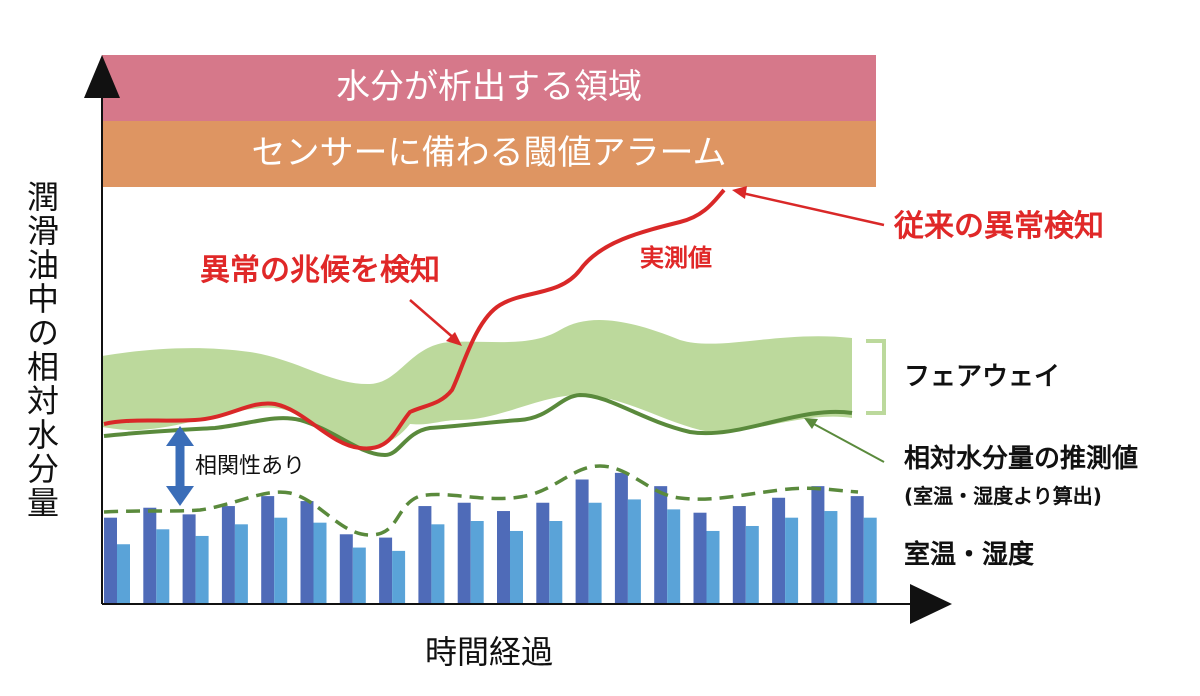 The image size is (1200, 696). What do you see at coordinates (180, 436) in the screenshot?
I see `correlation-arrowhead-up` at bounding box center [180, 436].